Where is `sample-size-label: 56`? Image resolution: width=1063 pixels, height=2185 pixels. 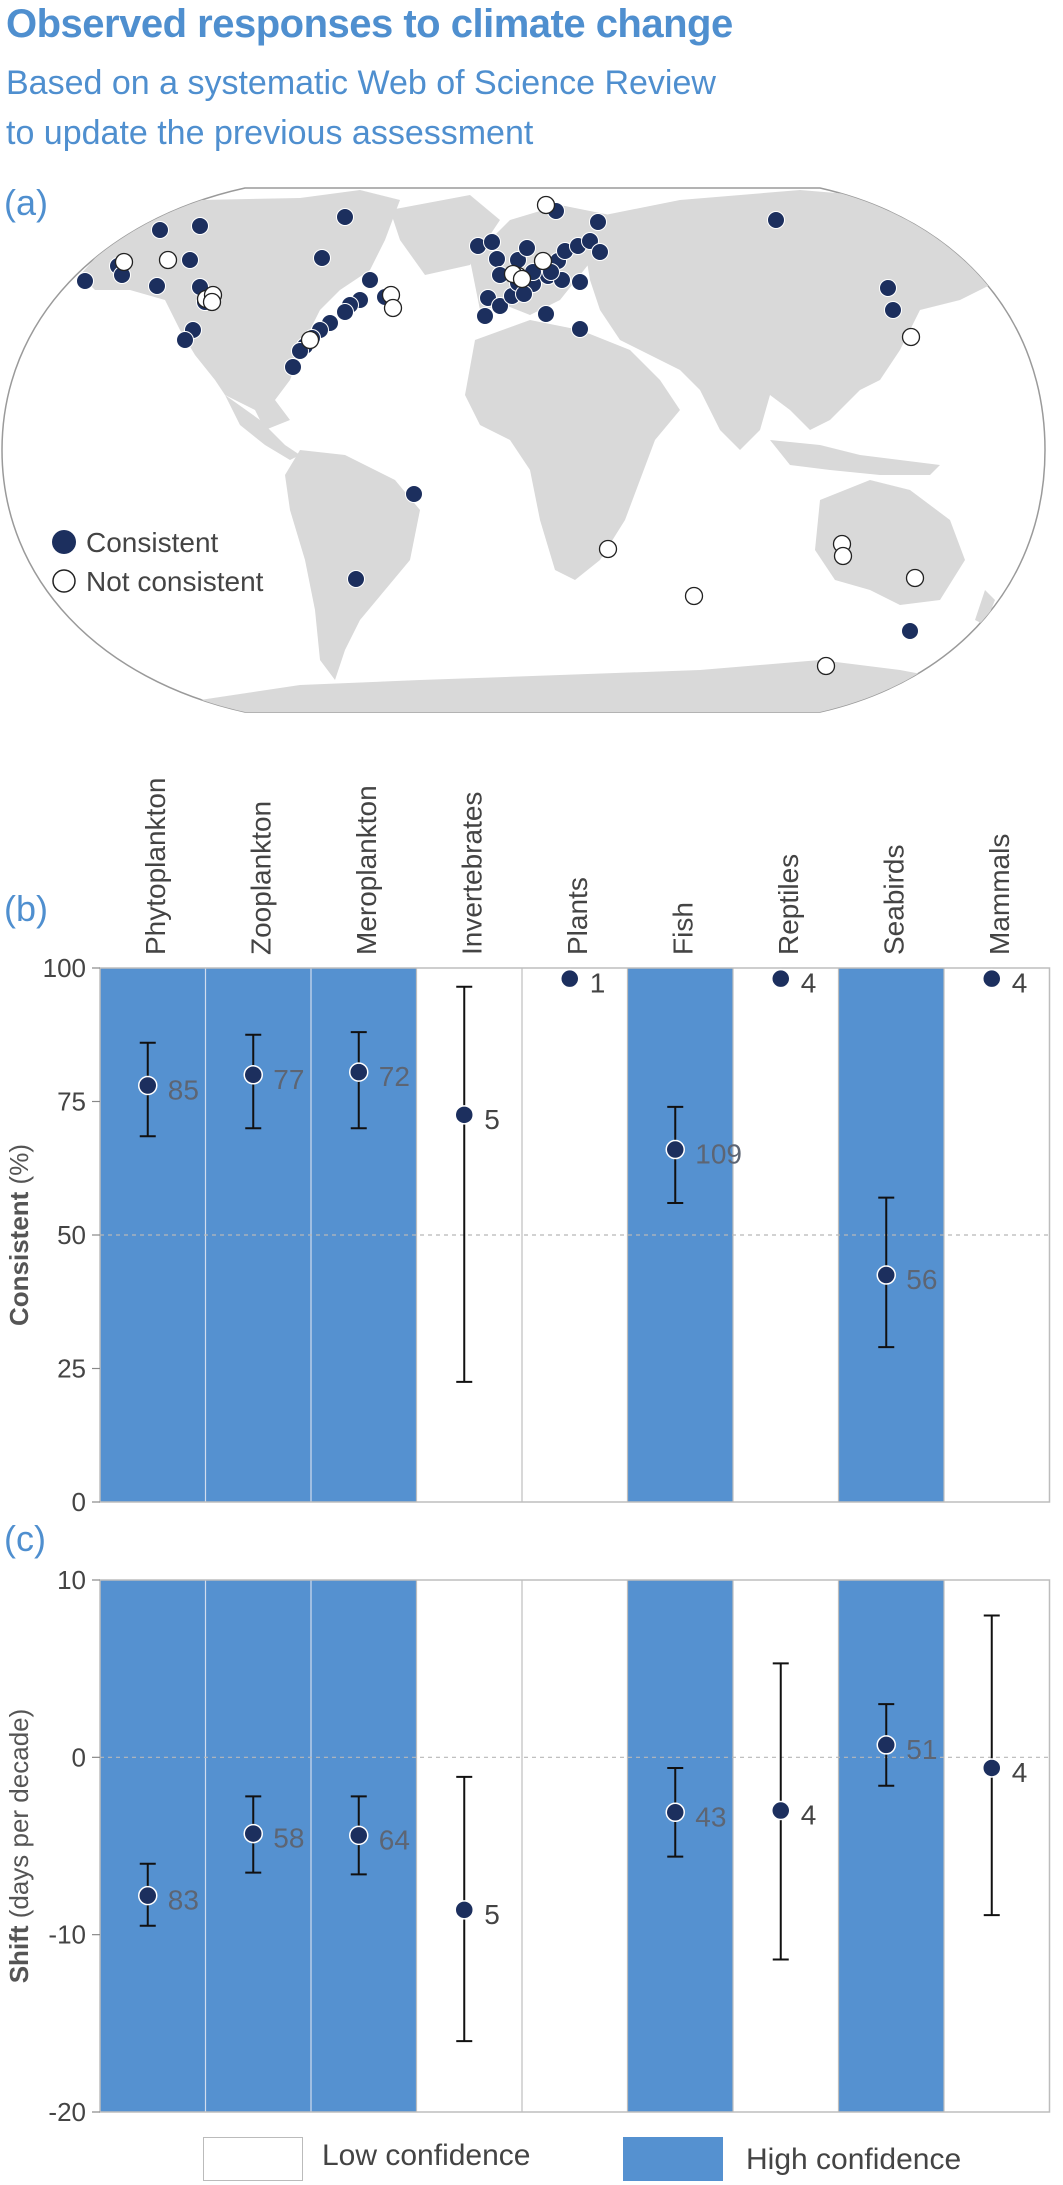 sample-size-label: 56 is located at coordinates (921, 1279).